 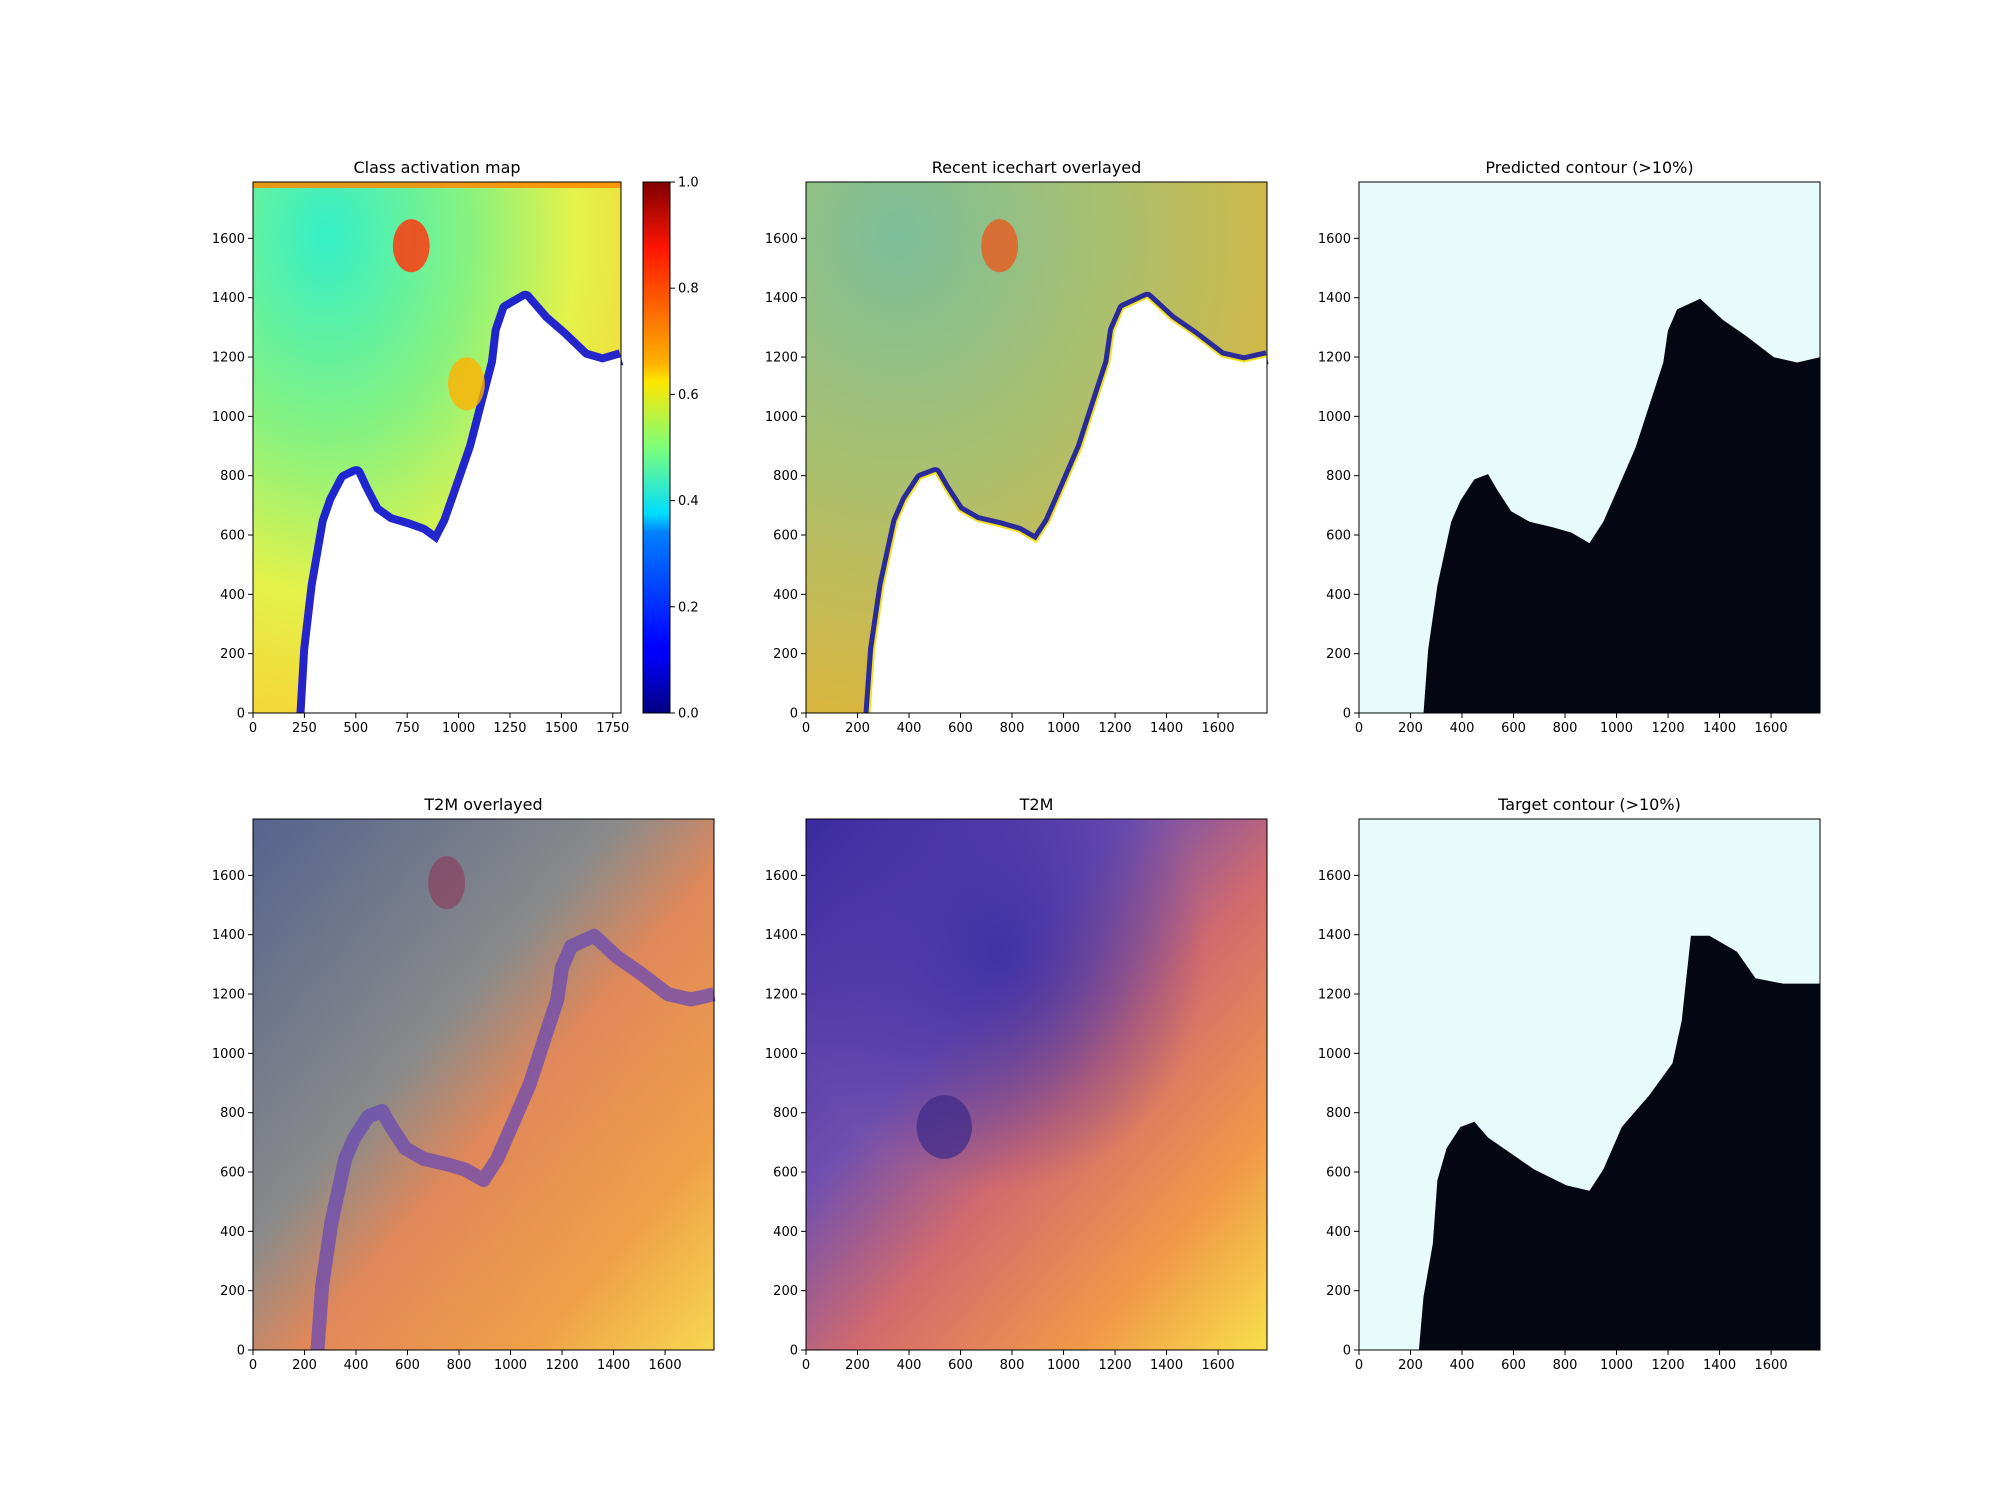 What do you see at coordinates (613, 1365) in the screenshot?
I see `t2m-overlayed-xtick-label: 1400` at bounding box center [613, 1365].